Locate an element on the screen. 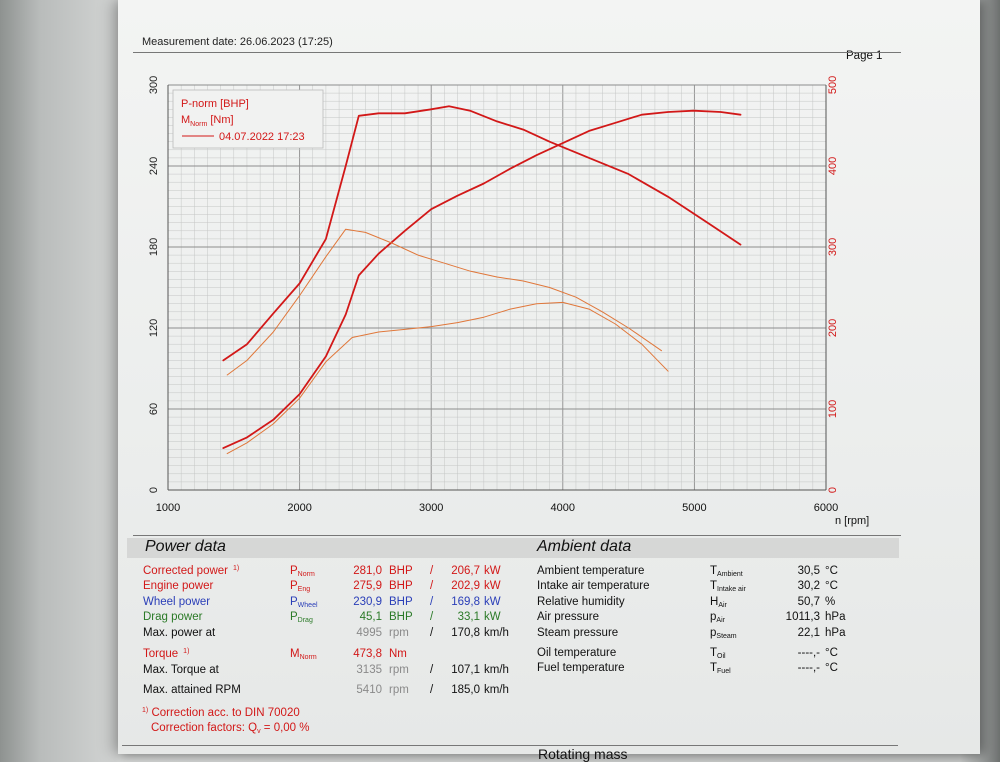  left-y-tick-labels: 0 60 120 180 240 300 is located at coordinates (154, 284).